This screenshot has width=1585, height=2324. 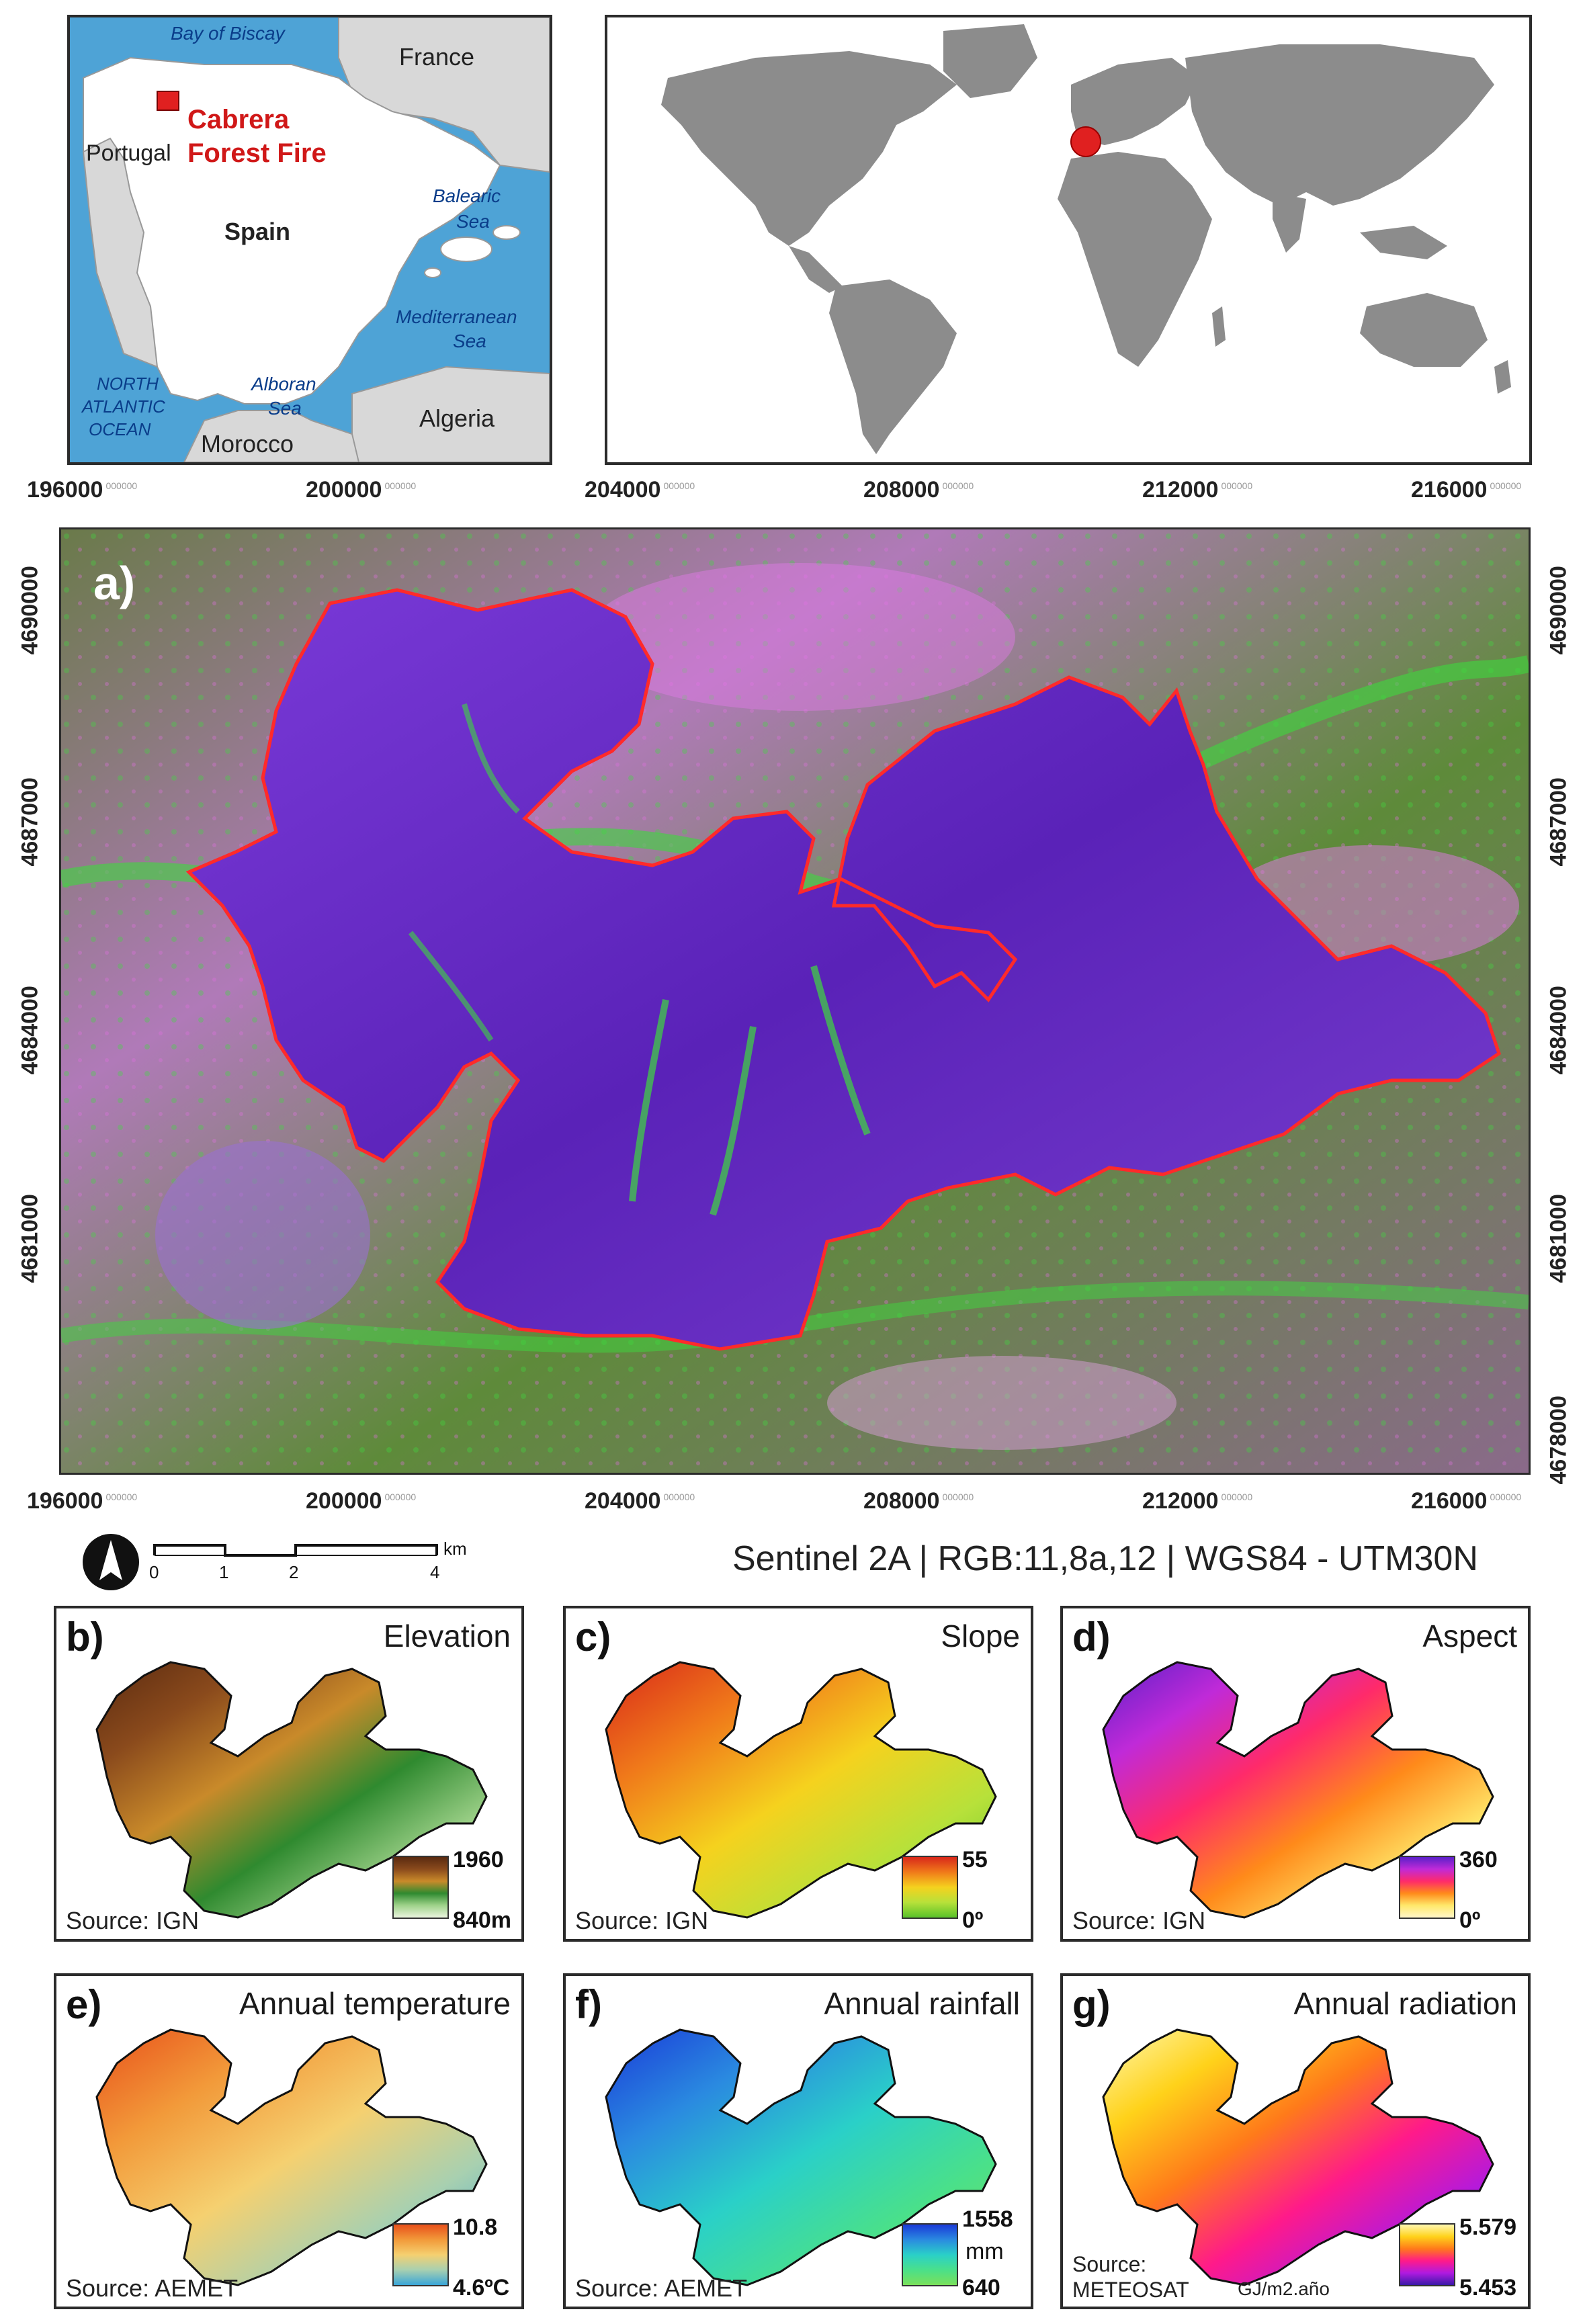 I want to click on panel-d-label: d), so click(x=1091, y=1637).